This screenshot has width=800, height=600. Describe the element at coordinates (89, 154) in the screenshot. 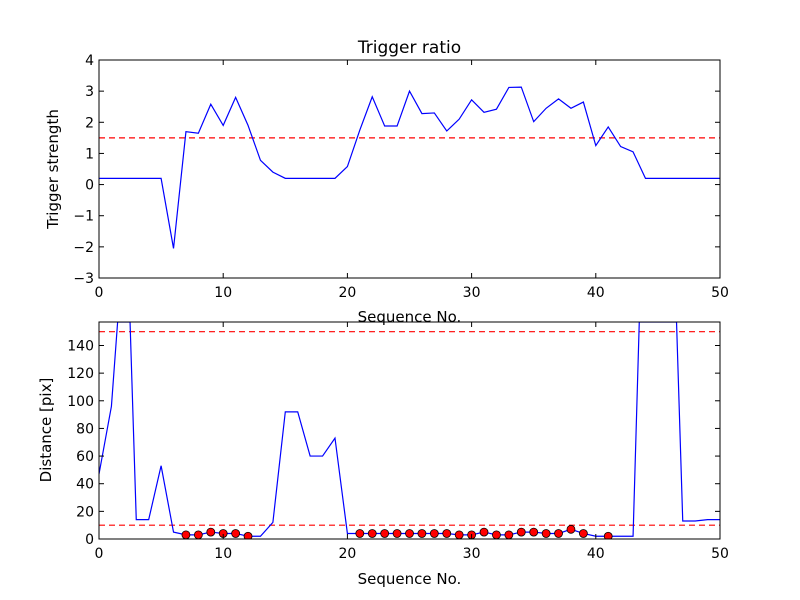

I see `y-tick-label: 1` at that location.